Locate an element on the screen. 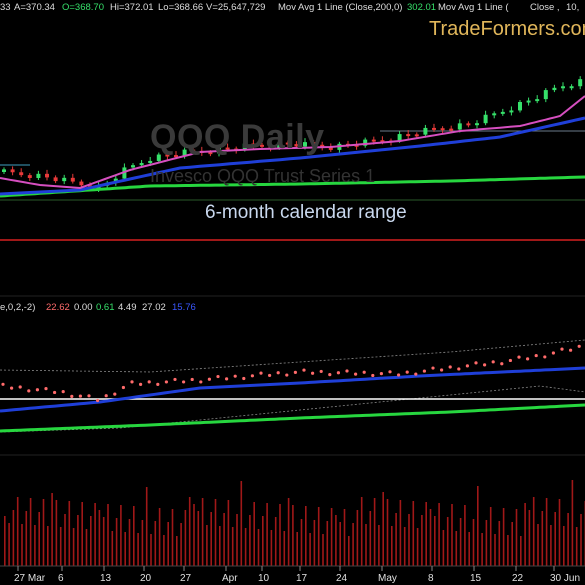  xaxis-label: 30 Jun is located at coordinates (565, 578).